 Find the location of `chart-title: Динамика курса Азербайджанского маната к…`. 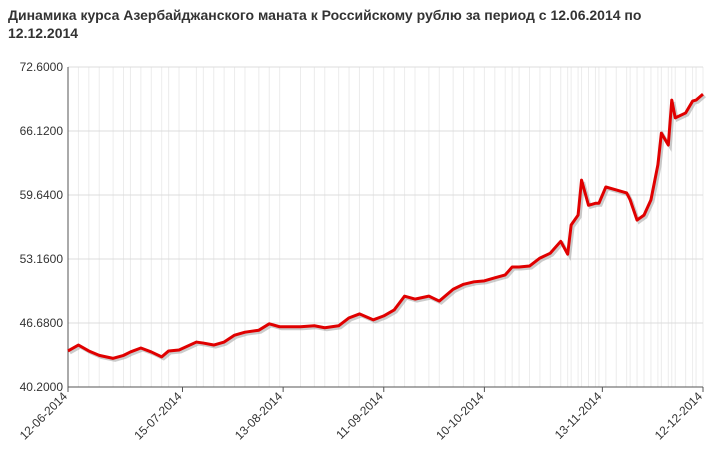

chart-title: Динамика курса Азербайджанского маната к… is located at coordinates (325, 24).